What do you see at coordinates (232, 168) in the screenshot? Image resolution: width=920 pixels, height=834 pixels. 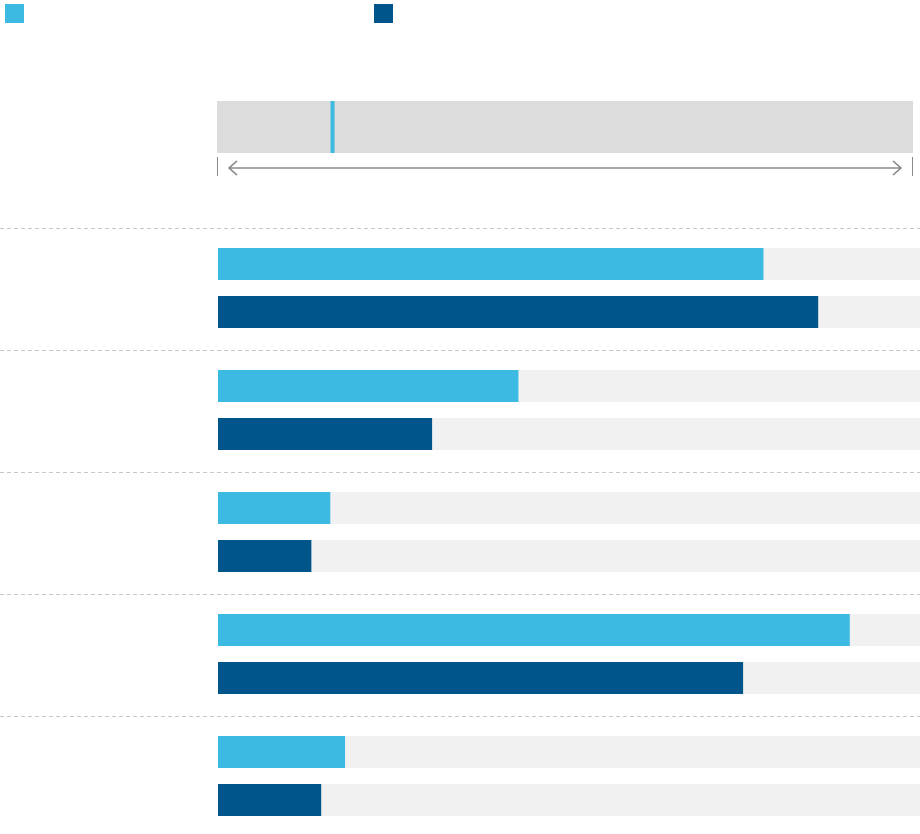 I see `arrow-left-icon` at bounding box center [232, 168].